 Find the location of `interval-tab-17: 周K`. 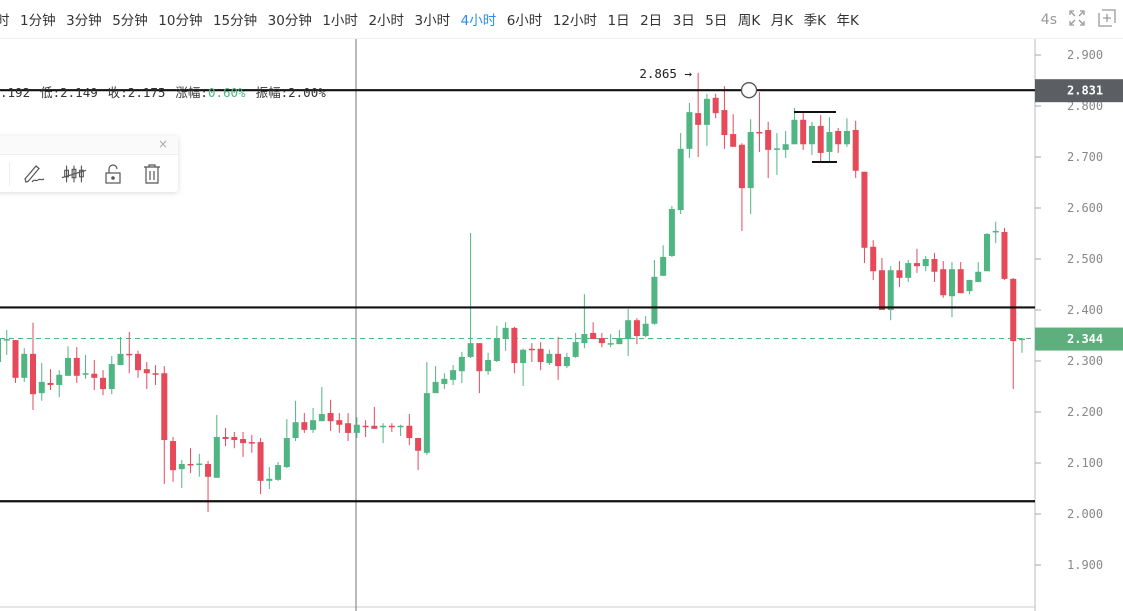

interval-tab-17: 周K is located at coordinates (749, 21).